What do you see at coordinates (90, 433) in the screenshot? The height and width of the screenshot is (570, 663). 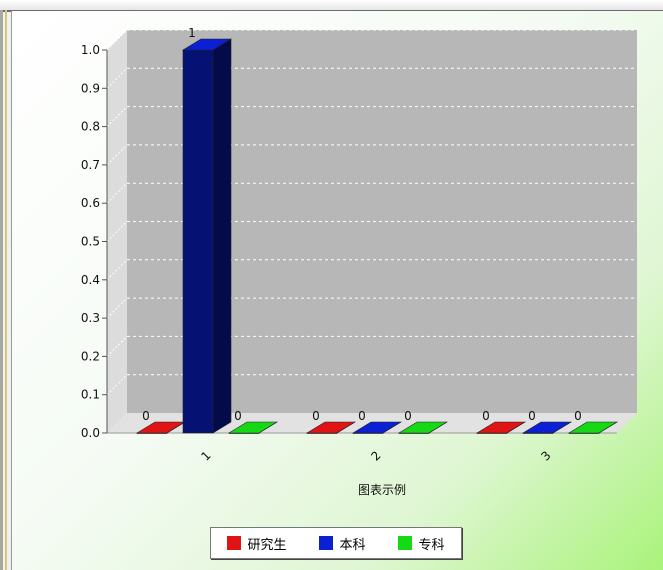 I see `y-tick-label: 0.0` at bounding box center [90, 433].